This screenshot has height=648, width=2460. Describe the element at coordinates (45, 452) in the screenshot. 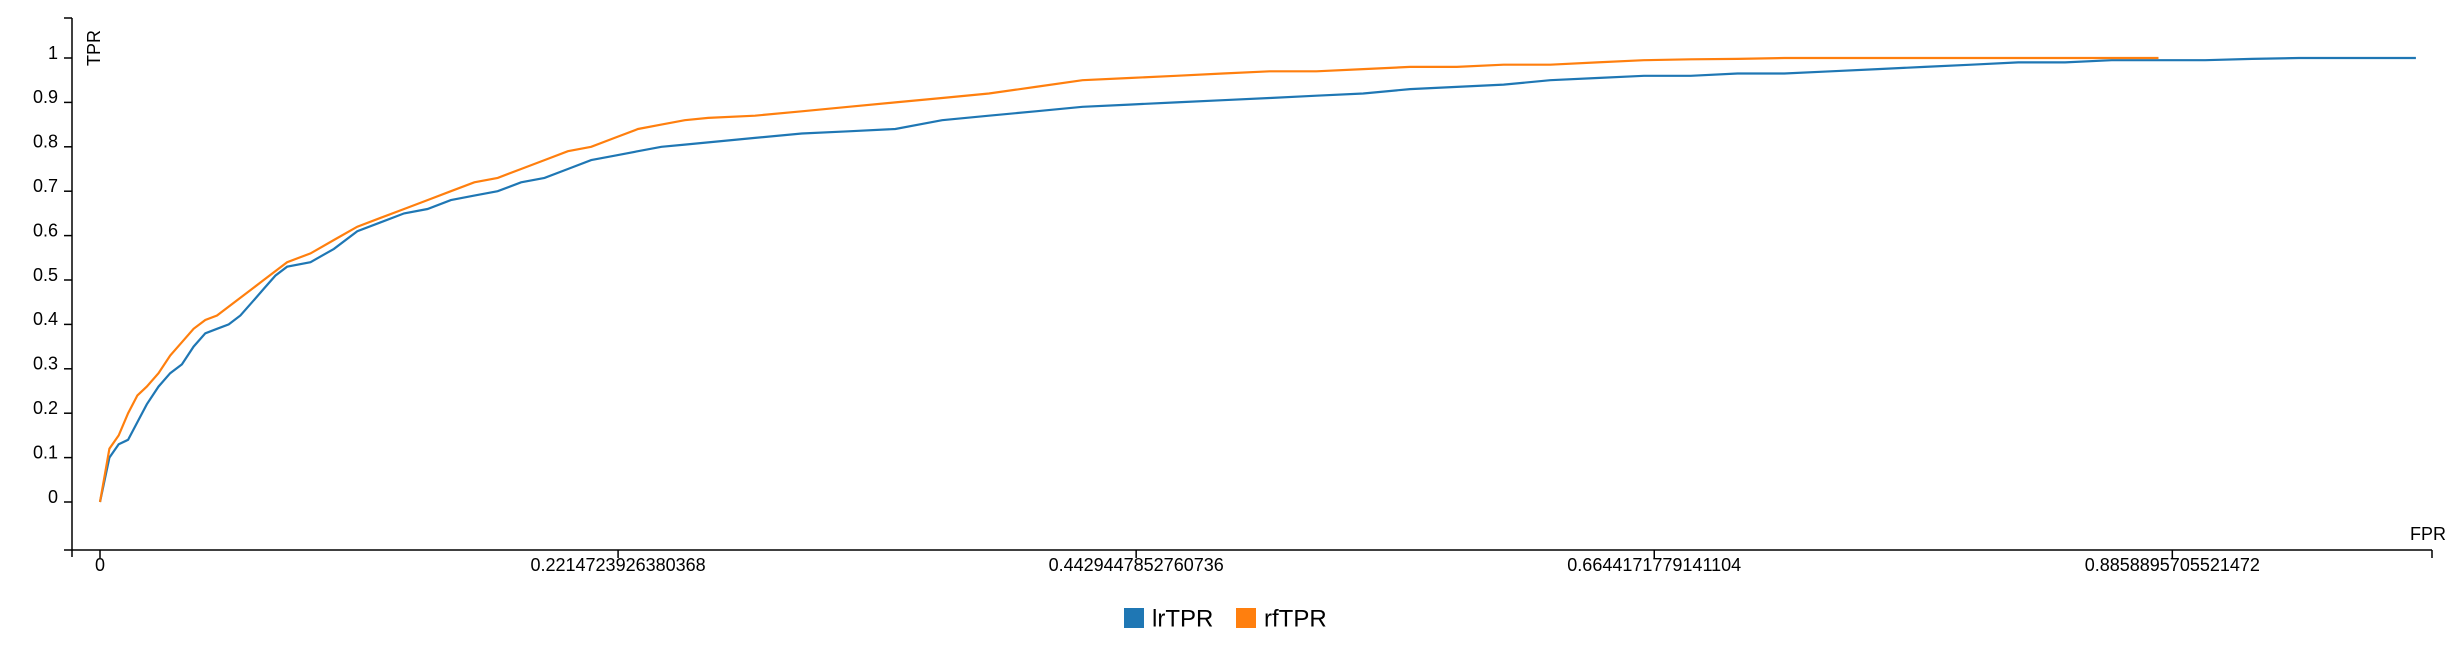

I see `y-tick-label: 0.1` at that location.